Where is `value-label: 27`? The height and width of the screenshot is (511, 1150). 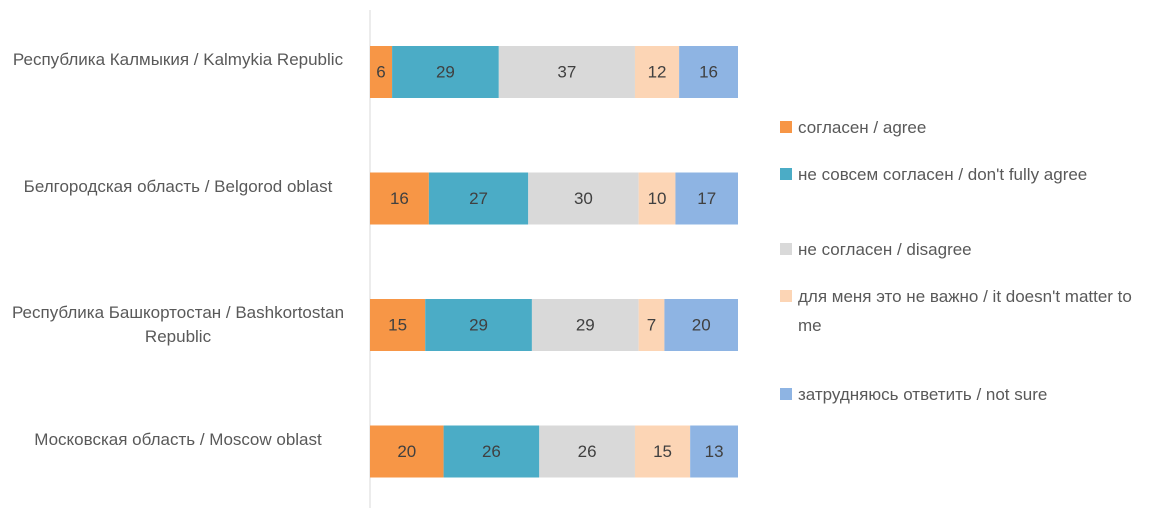 value-label: 27 is located at coordinates (478, 198).